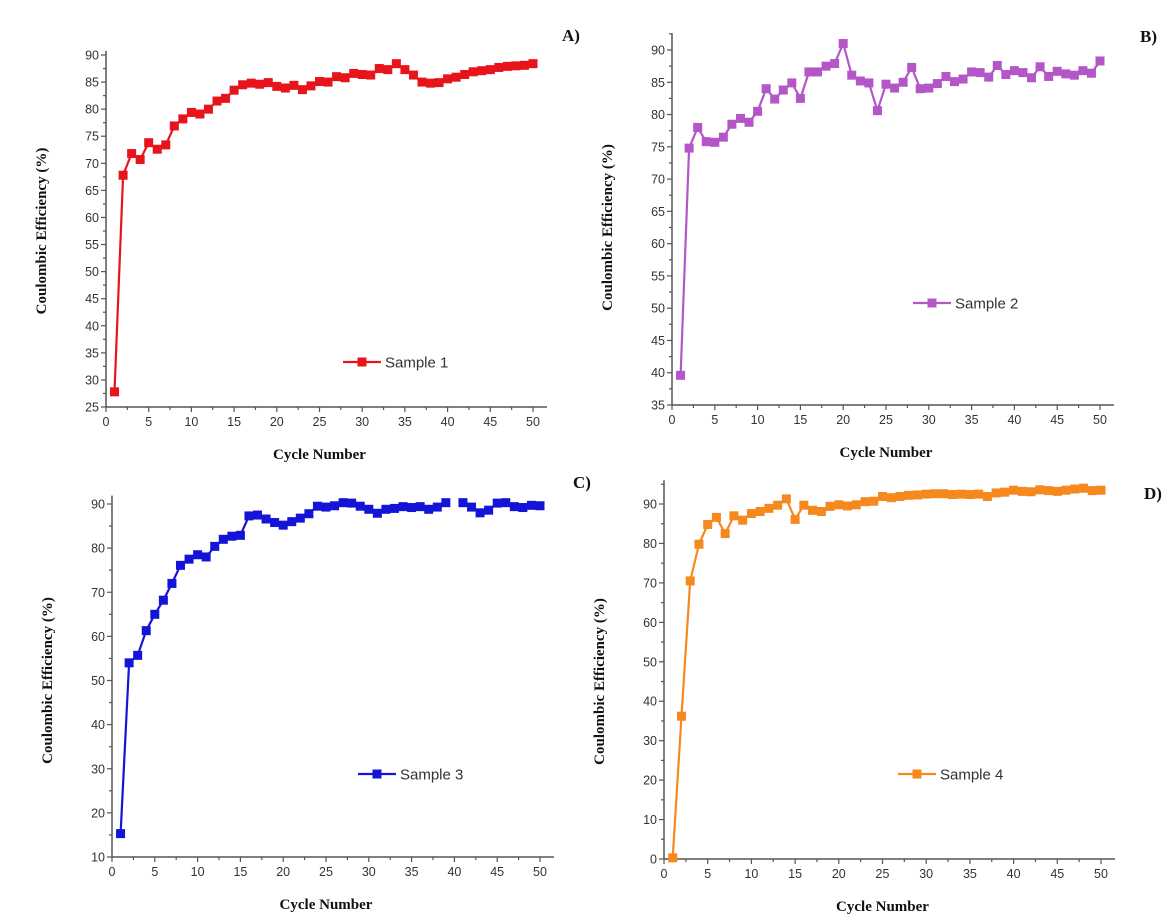  What do you see at coordinates (1153, 493) in the screenshot?
I see `panel-label-d: D)` at bounding box center [1153, 493].